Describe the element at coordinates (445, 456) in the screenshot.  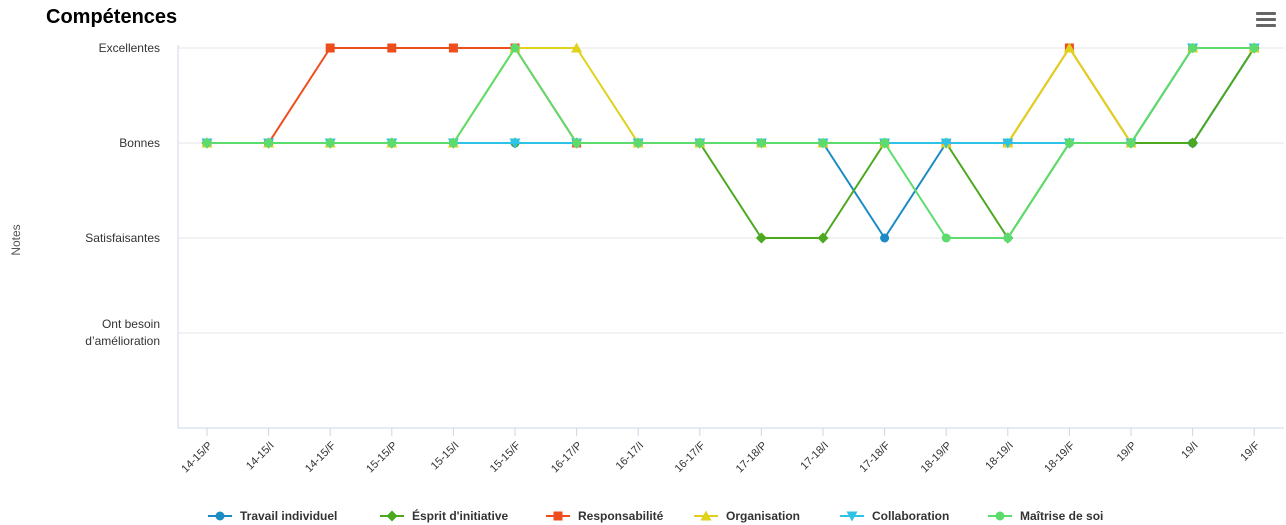
I see `x-tick-label: 15-15/I` at that location.